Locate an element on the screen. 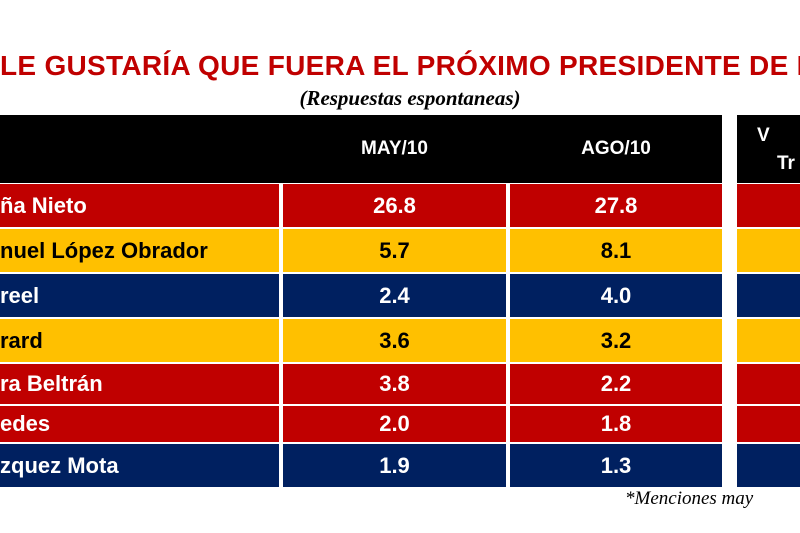  value-may-text: 3.6 is located at coordinates (394, 340).